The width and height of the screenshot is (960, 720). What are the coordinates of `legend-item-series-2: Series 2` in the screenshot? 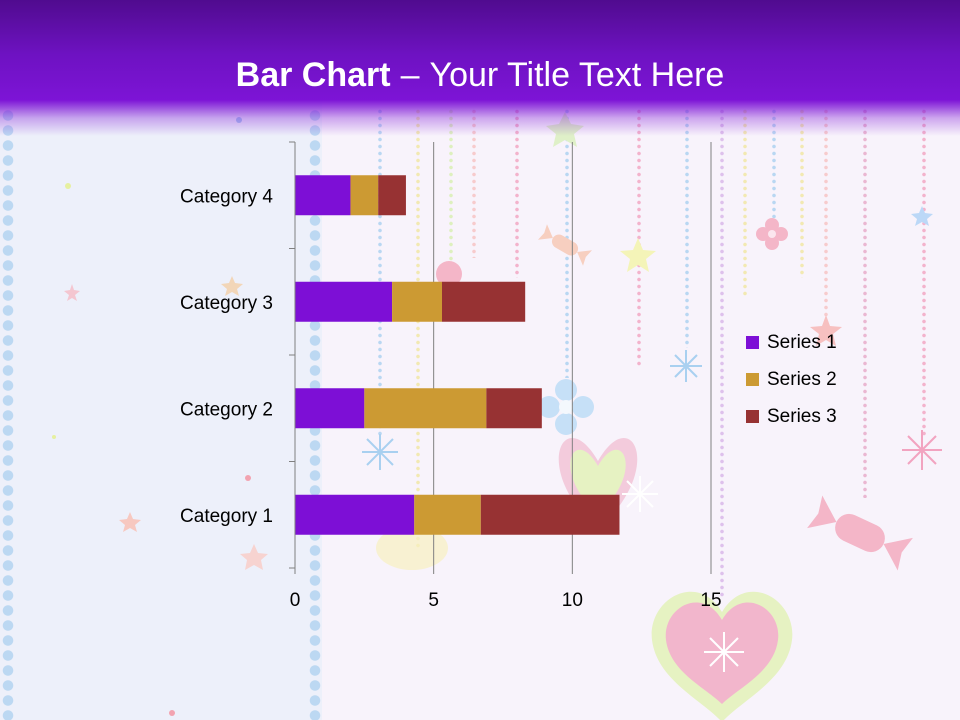 It's located at (791, 379).